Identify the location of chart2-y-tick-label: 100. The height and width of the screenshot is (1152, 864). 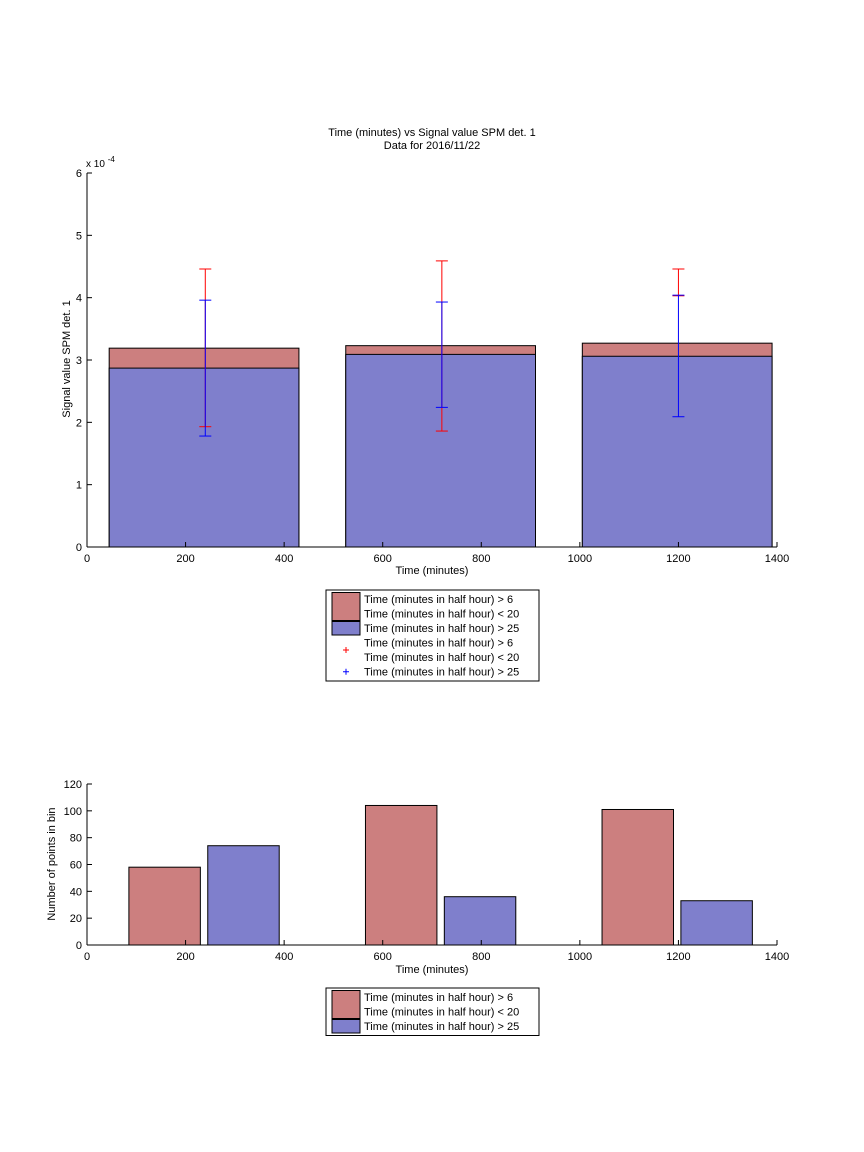
(73, 812).